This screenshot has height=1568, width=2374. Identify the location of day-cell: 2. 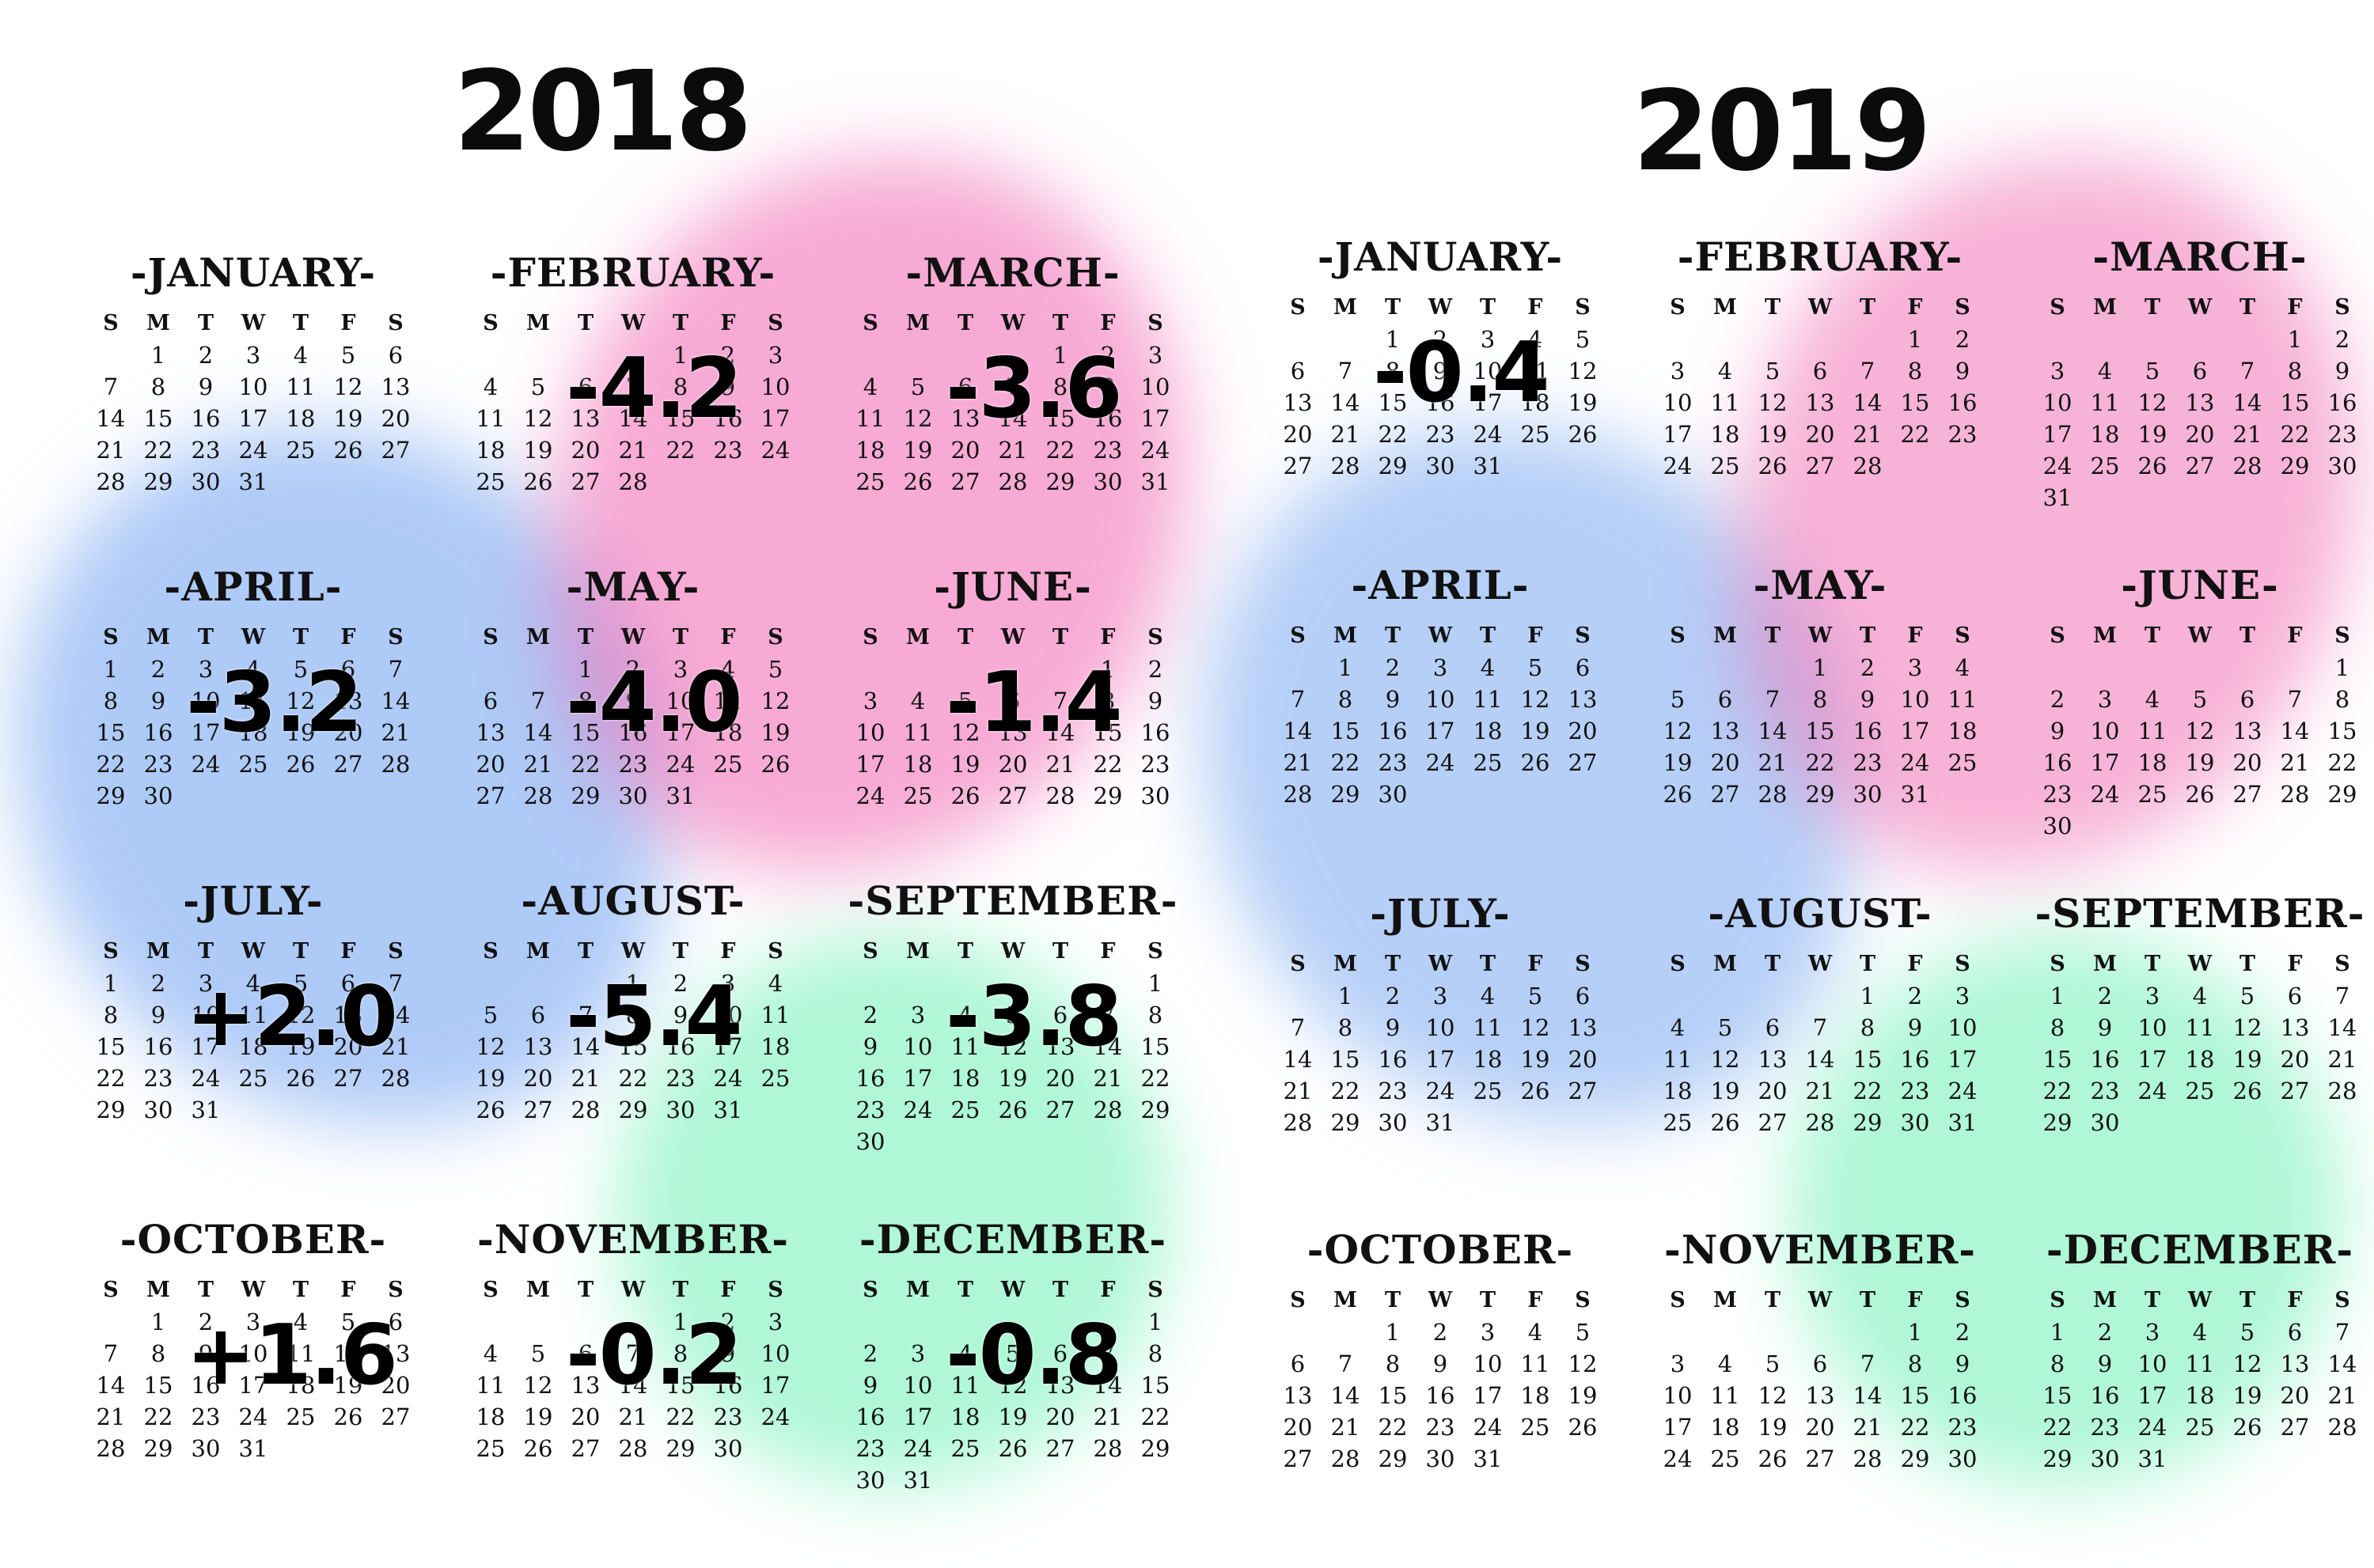
(206, 355).